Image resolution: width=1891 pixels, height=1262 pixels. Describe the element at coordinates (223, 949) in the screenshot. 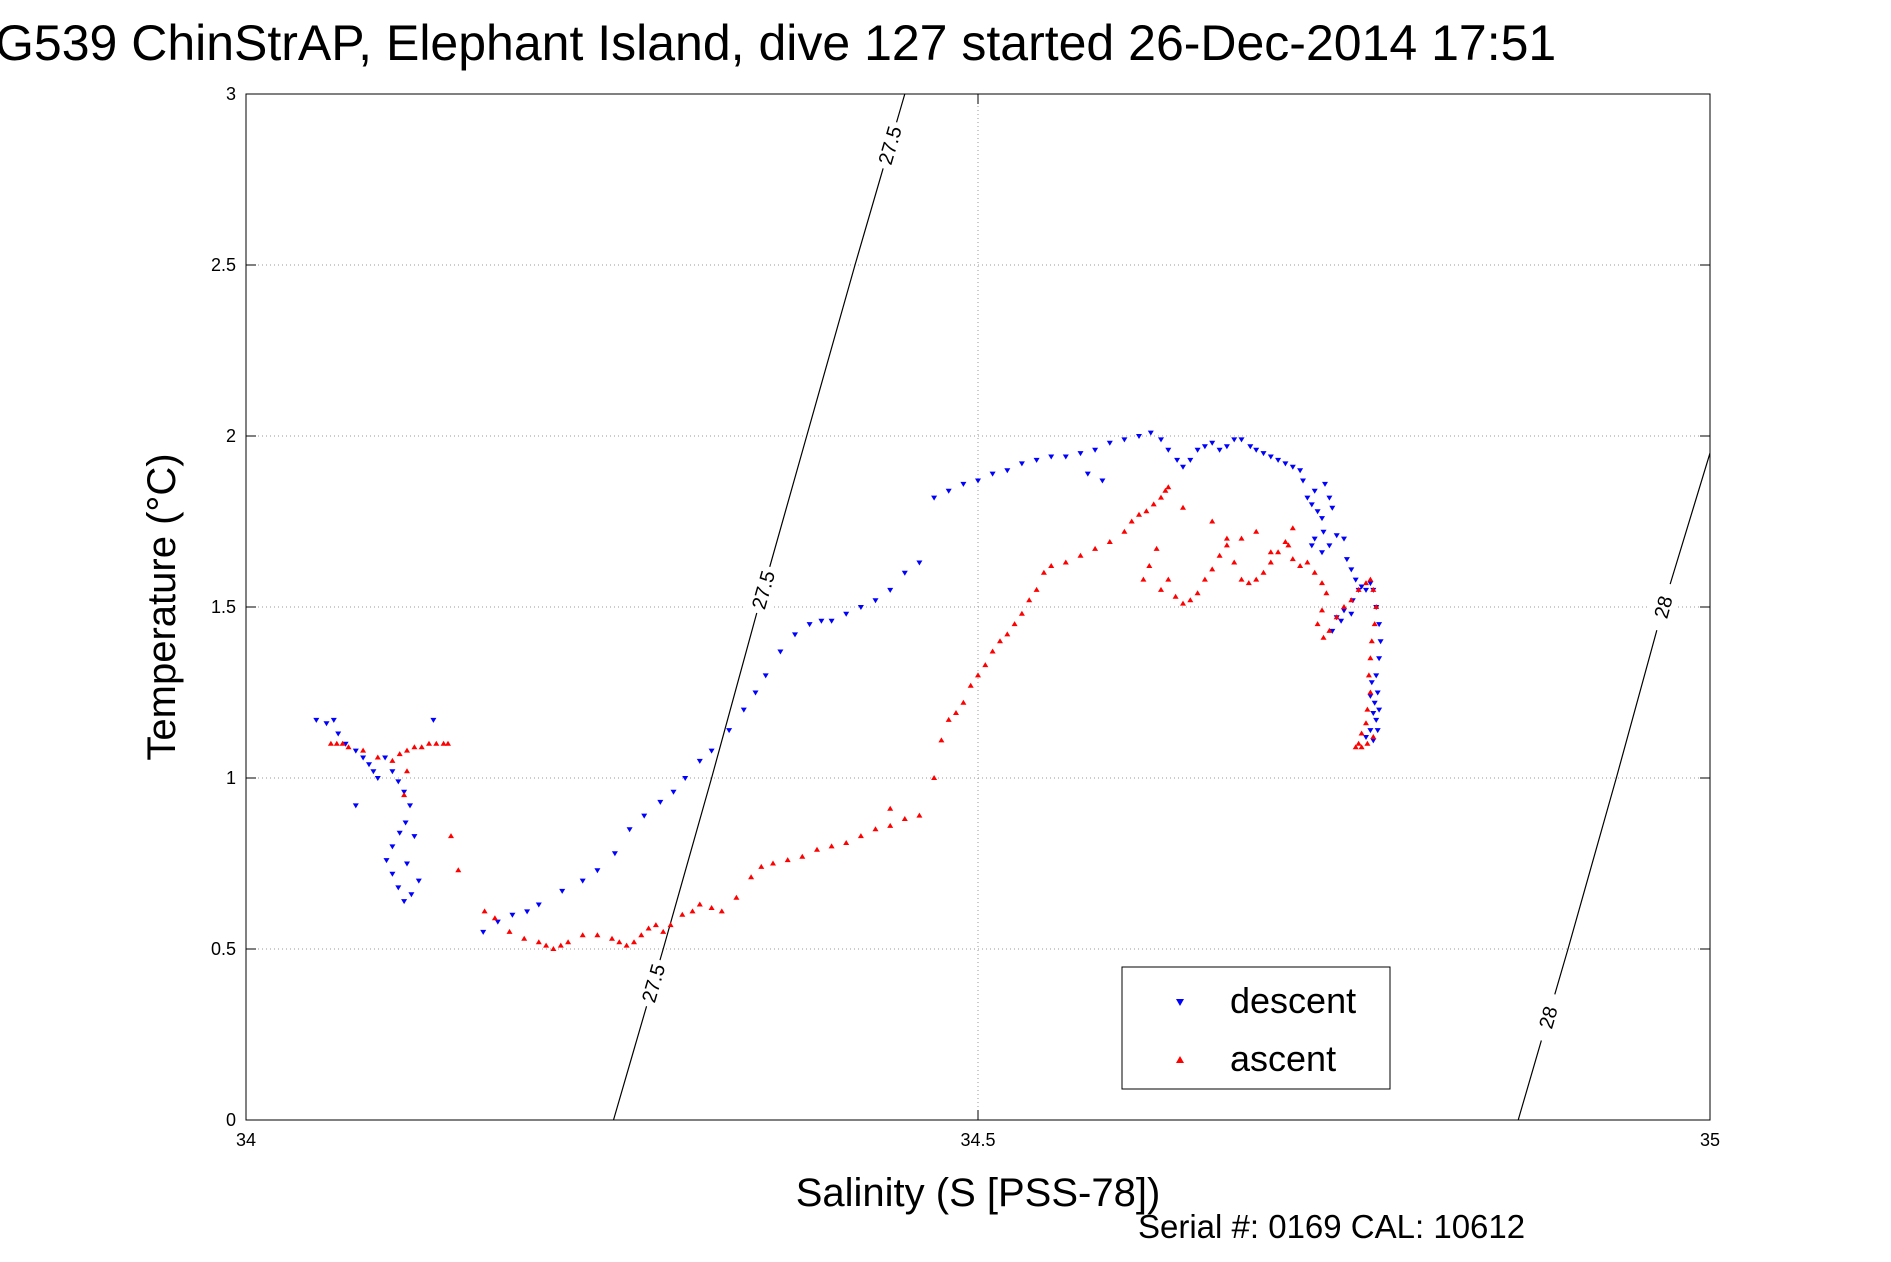

I see `y-tick-label: 0.5` at that location.